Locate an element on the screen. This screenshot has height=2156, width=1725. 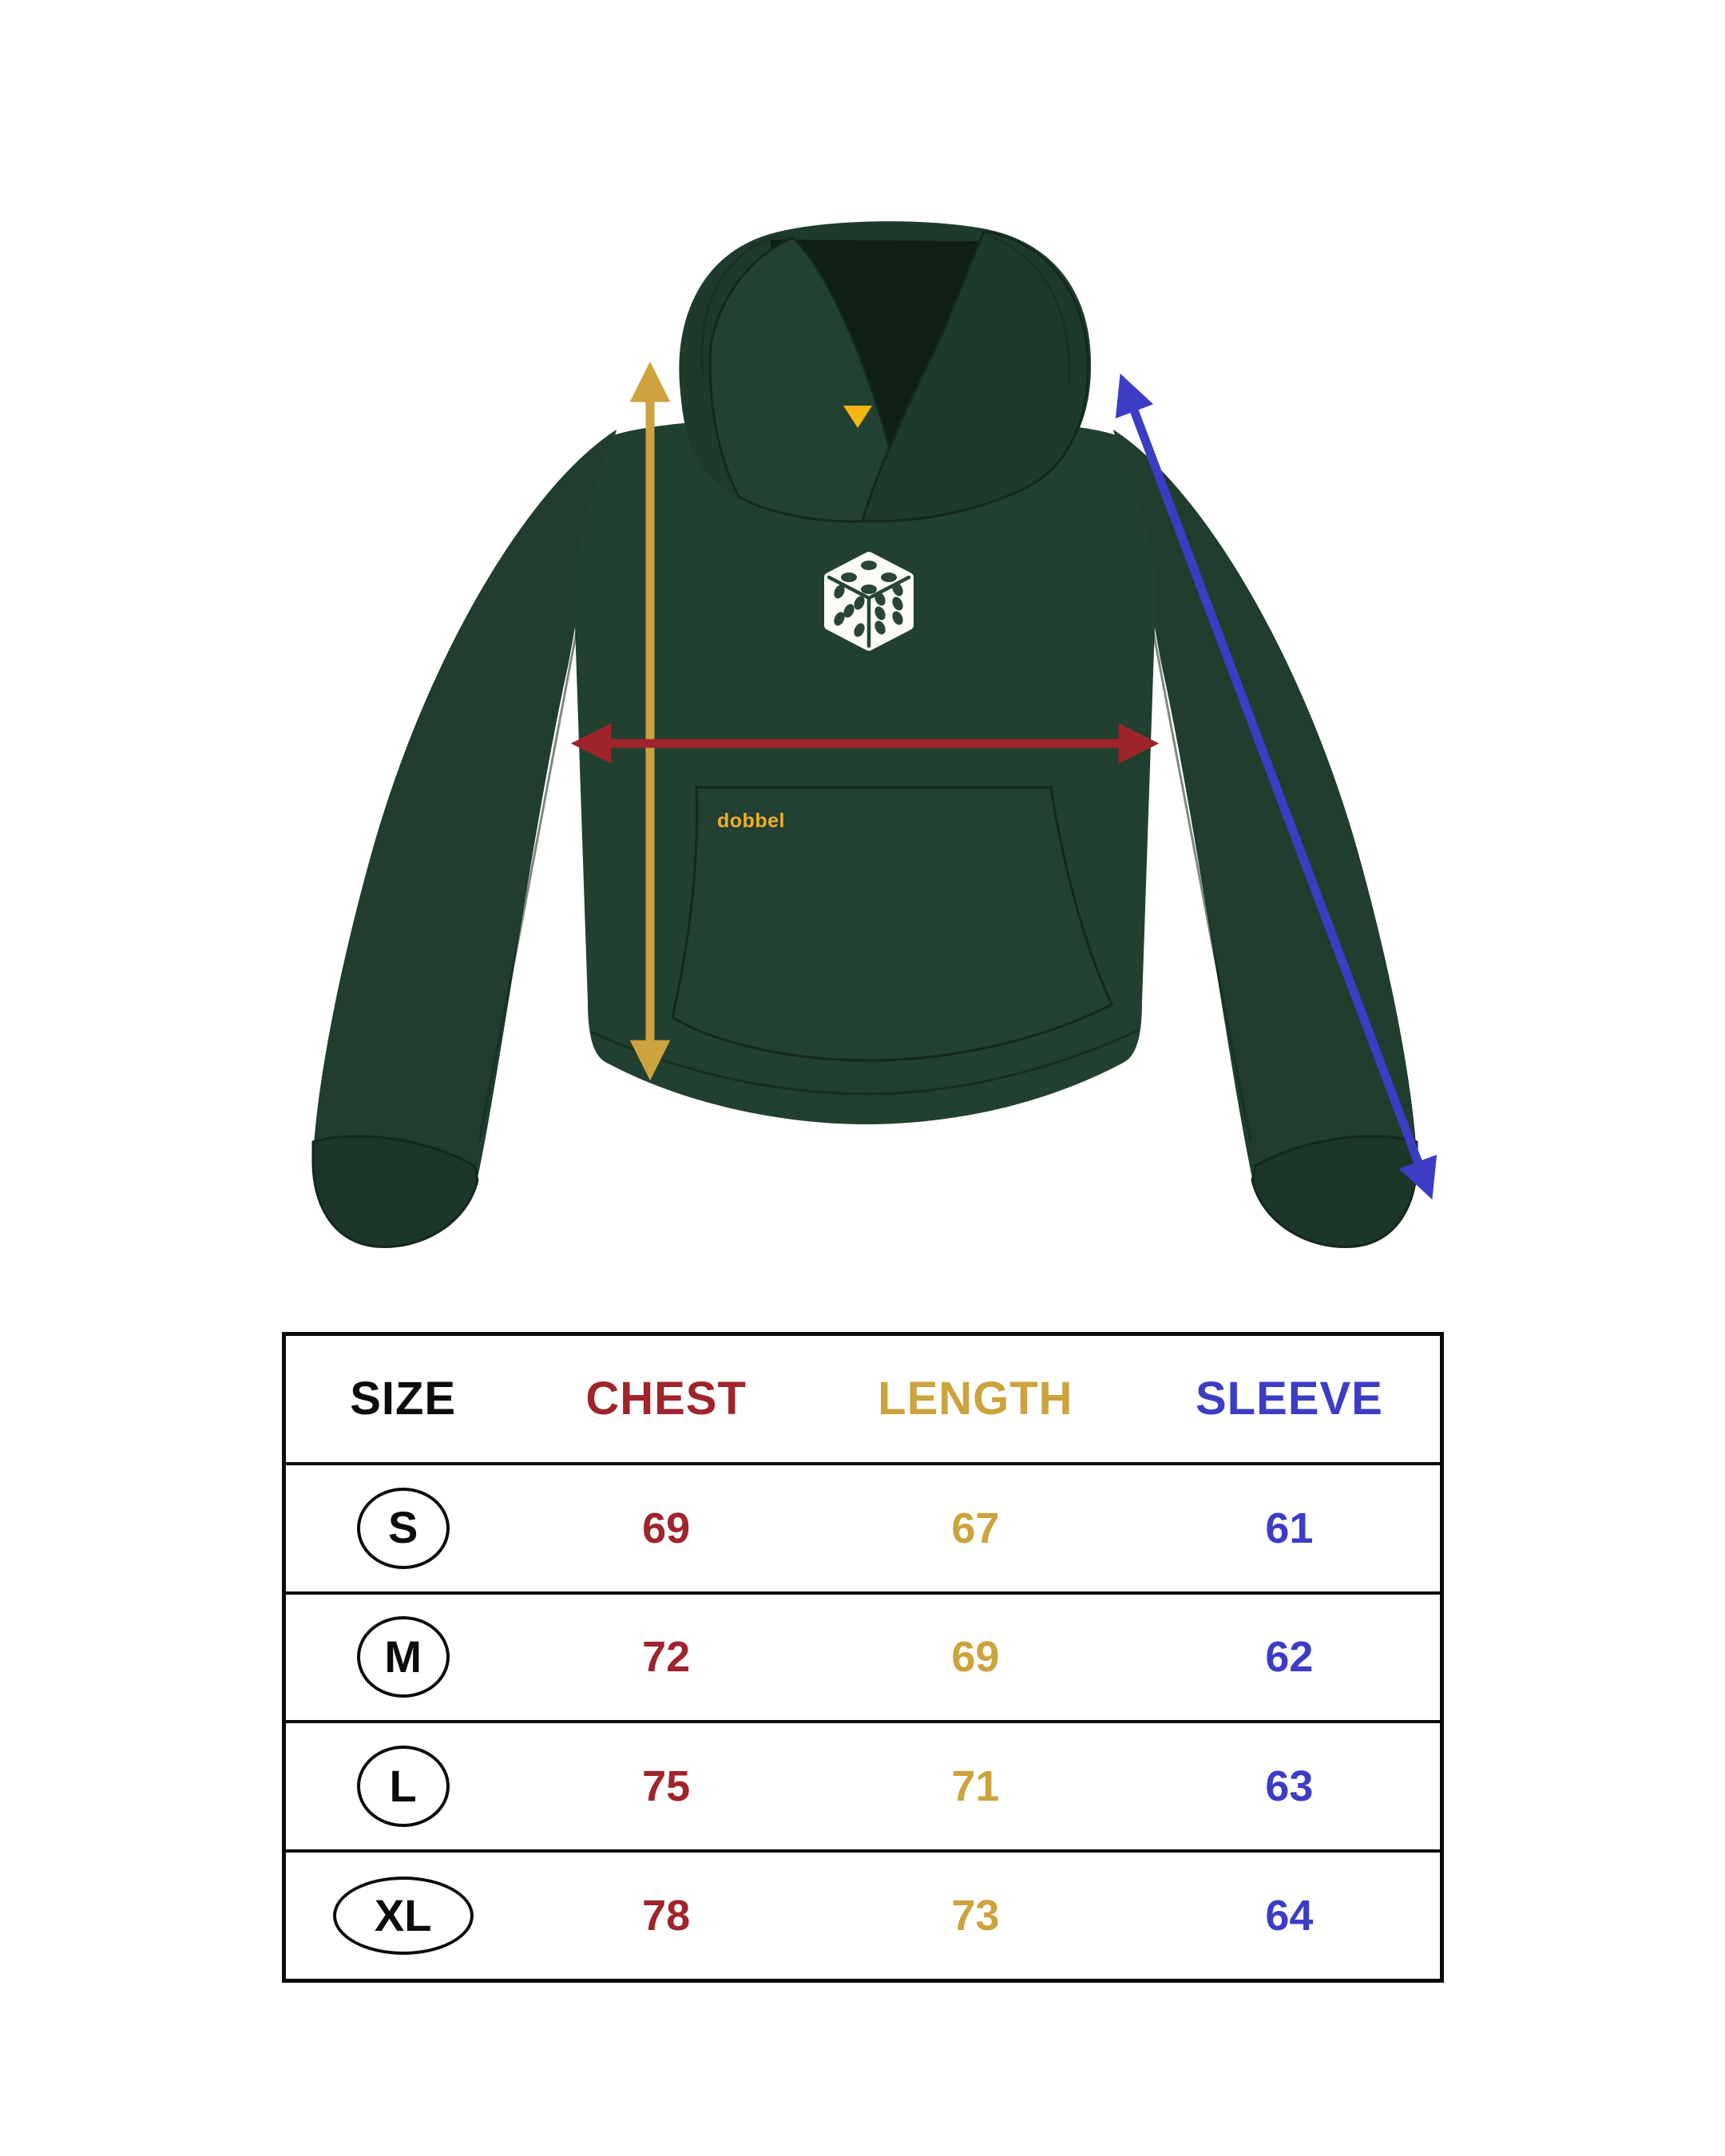
size-badge: S is located at coordinates (403, 1528).